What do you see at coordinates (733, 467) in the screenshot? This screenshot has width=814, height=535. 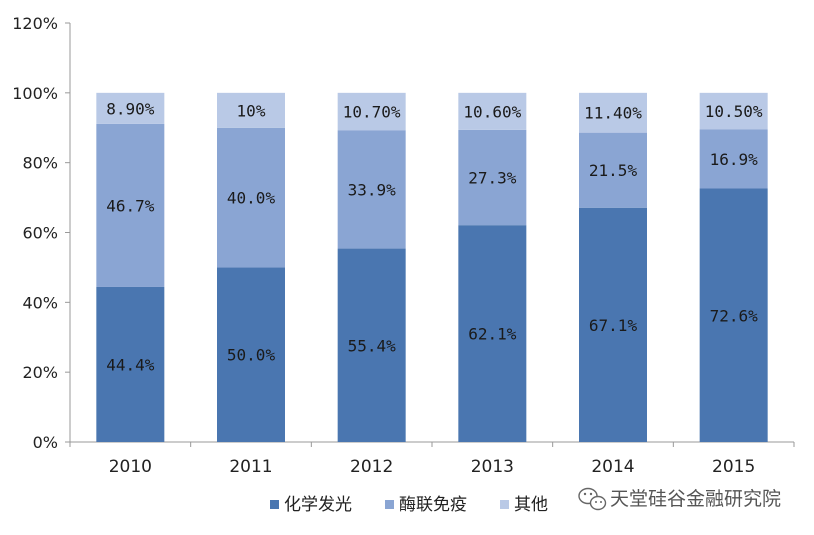 I see `x-tick-label: 2015` at bounding box center [733, 467].